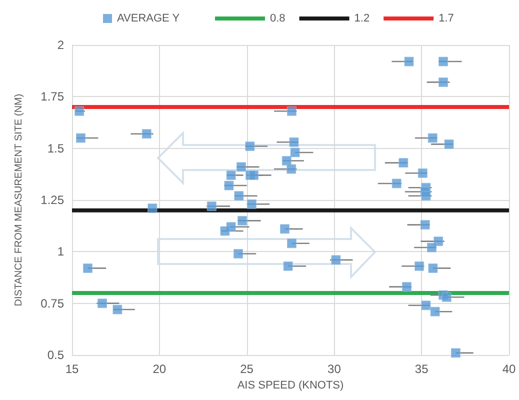 The height and width of the screenshot is (400, 519). Describe the element at coordinates (509, 369) in the screenshot. I see `x-tick-label: 40` at that location.